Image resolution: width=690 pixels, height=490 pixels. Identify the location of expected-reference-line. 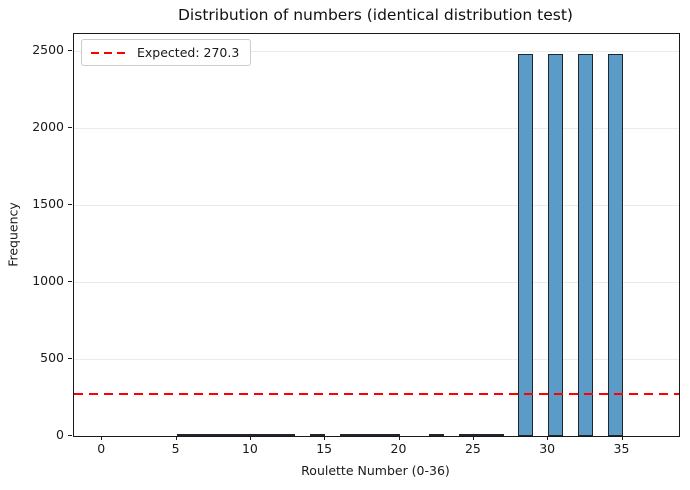
(376, 394).